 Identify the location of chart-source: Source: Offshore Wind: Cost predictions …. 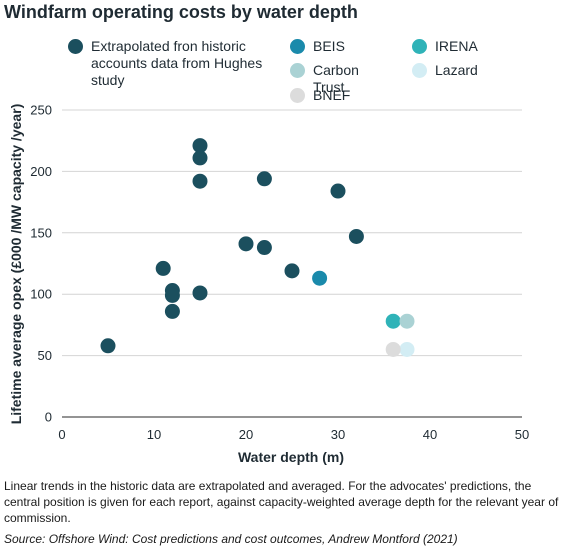
(231, 539).